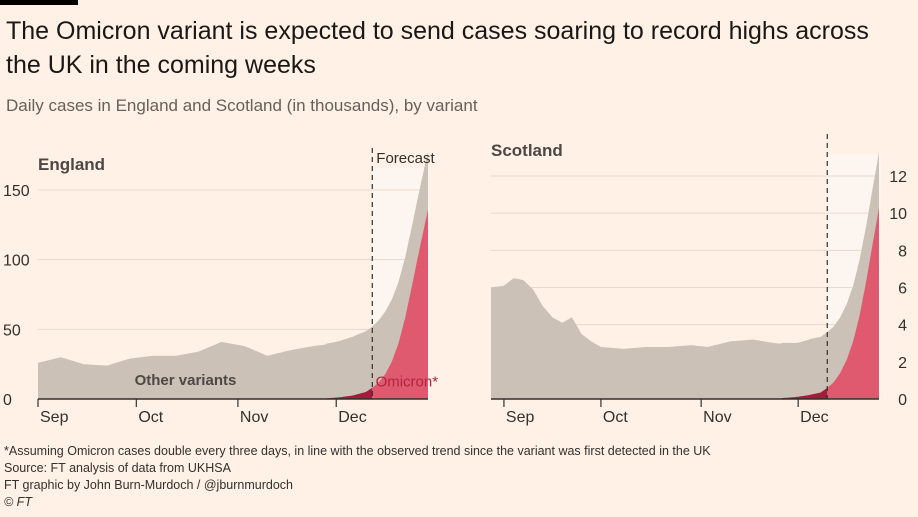  What do you see at coordinates (16, 261) in the screenshot?
I see `y-tick-label: 100` at bounding box center [16, 261].